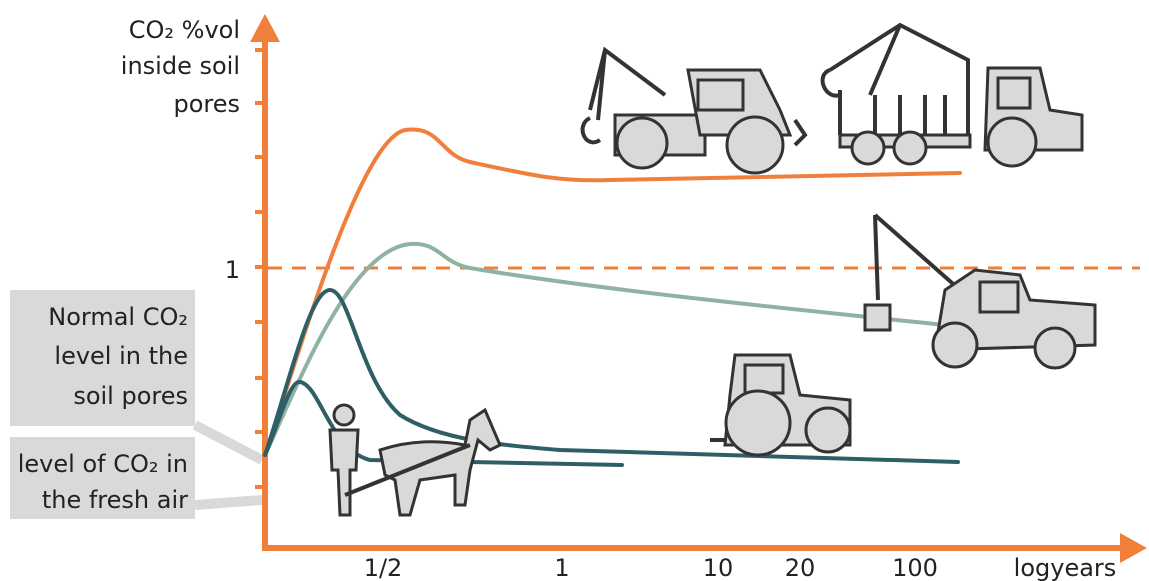 The height and width of the screenshot is (581, 1149). Describe the element at coordinates (800, 567) in the screenshot. I see `x-tick-label: 20` at that location.